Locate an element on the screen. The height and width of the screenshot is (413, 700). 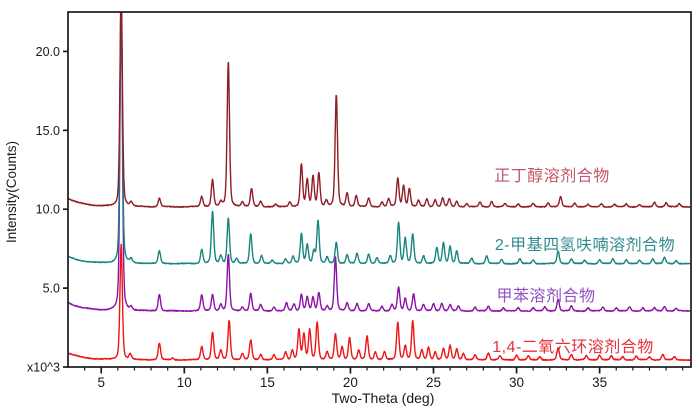
x-tick-label: 35 is located at coordinates (599, 382).